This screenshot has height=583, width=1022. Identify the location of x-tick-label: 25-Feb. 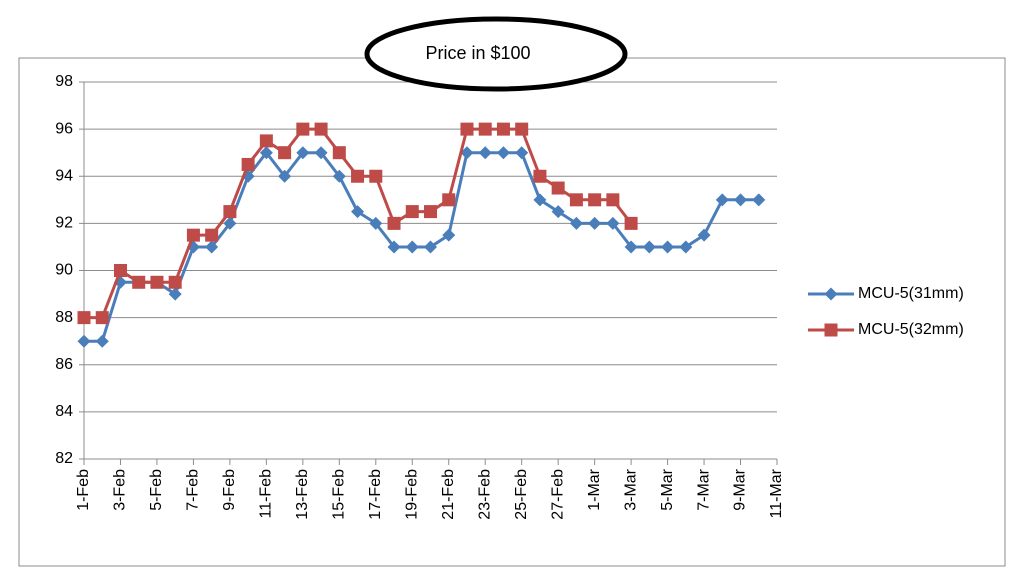
(521, 494).